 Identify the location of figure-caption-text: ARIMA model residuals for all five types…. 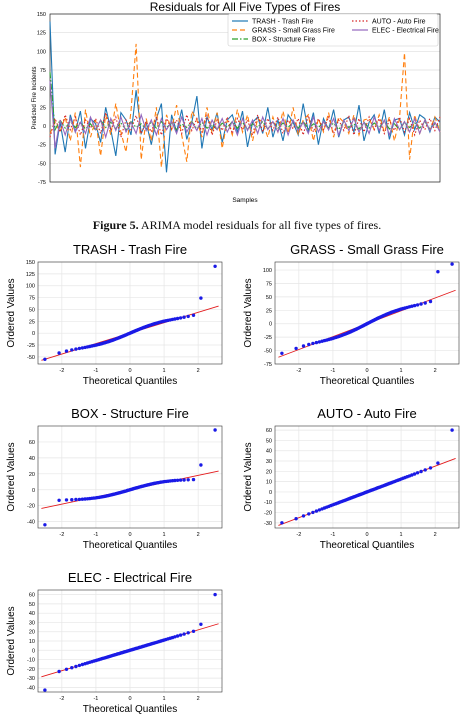
(261, 225).